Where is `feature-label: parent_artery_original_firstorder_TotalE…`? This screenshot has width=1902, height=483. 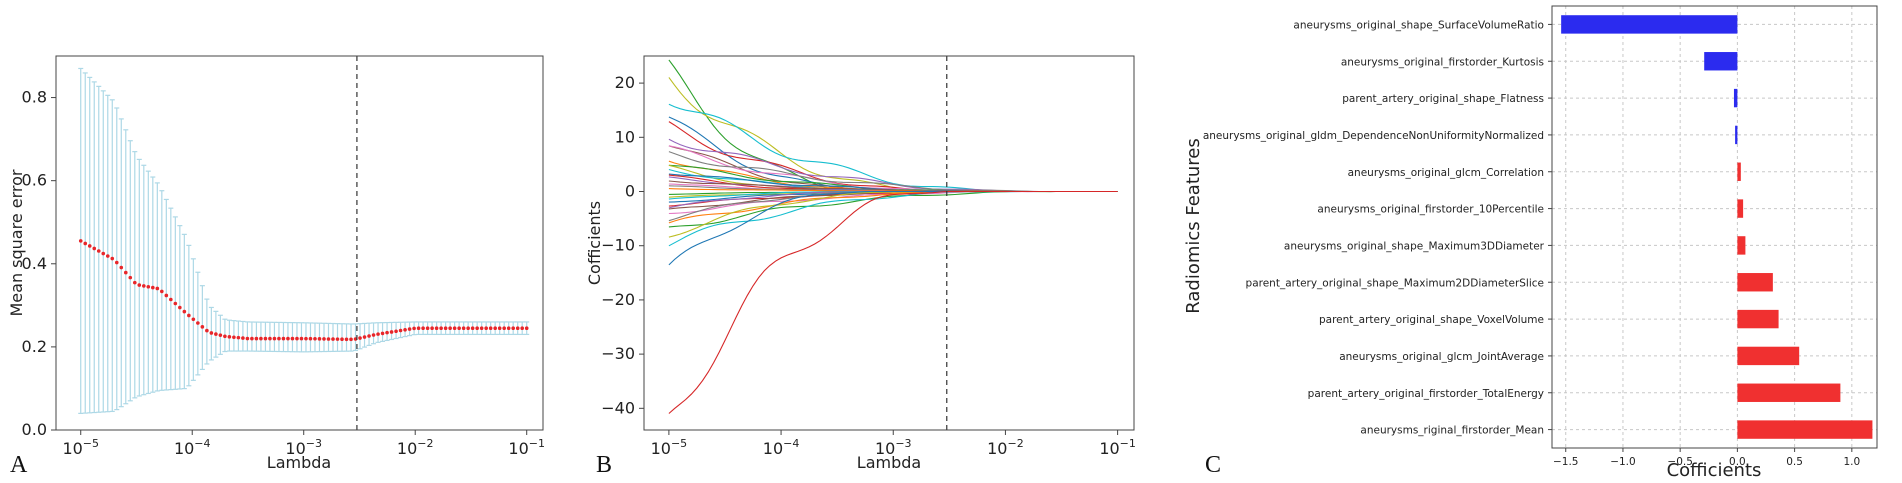
feature-label: parent_artery_original_firstorder_TotalE… is located at coordinates (1426, 394).